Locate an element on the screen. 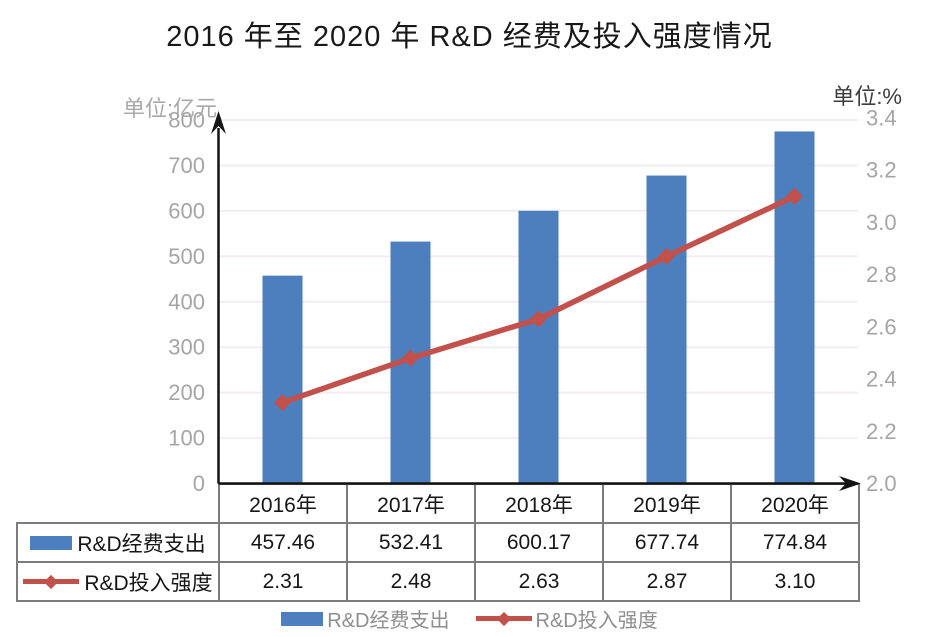 The image size is (939, 637). legend-label: R&D经费支出 is located at coordinates (388, 621).